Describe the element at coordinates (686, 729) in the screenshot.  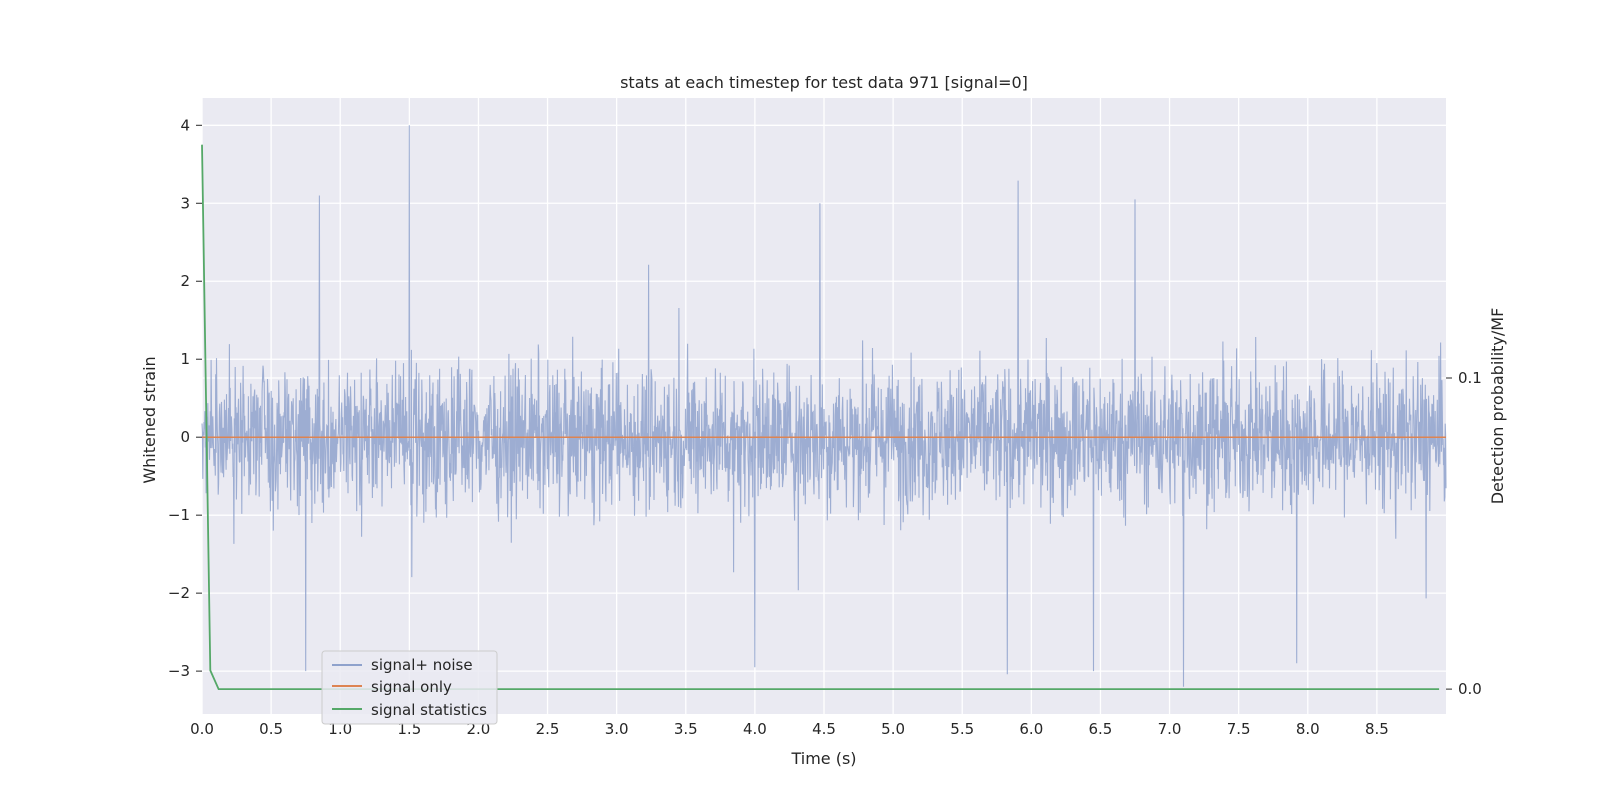
I see `x-tick-label: 3.5` at that location.